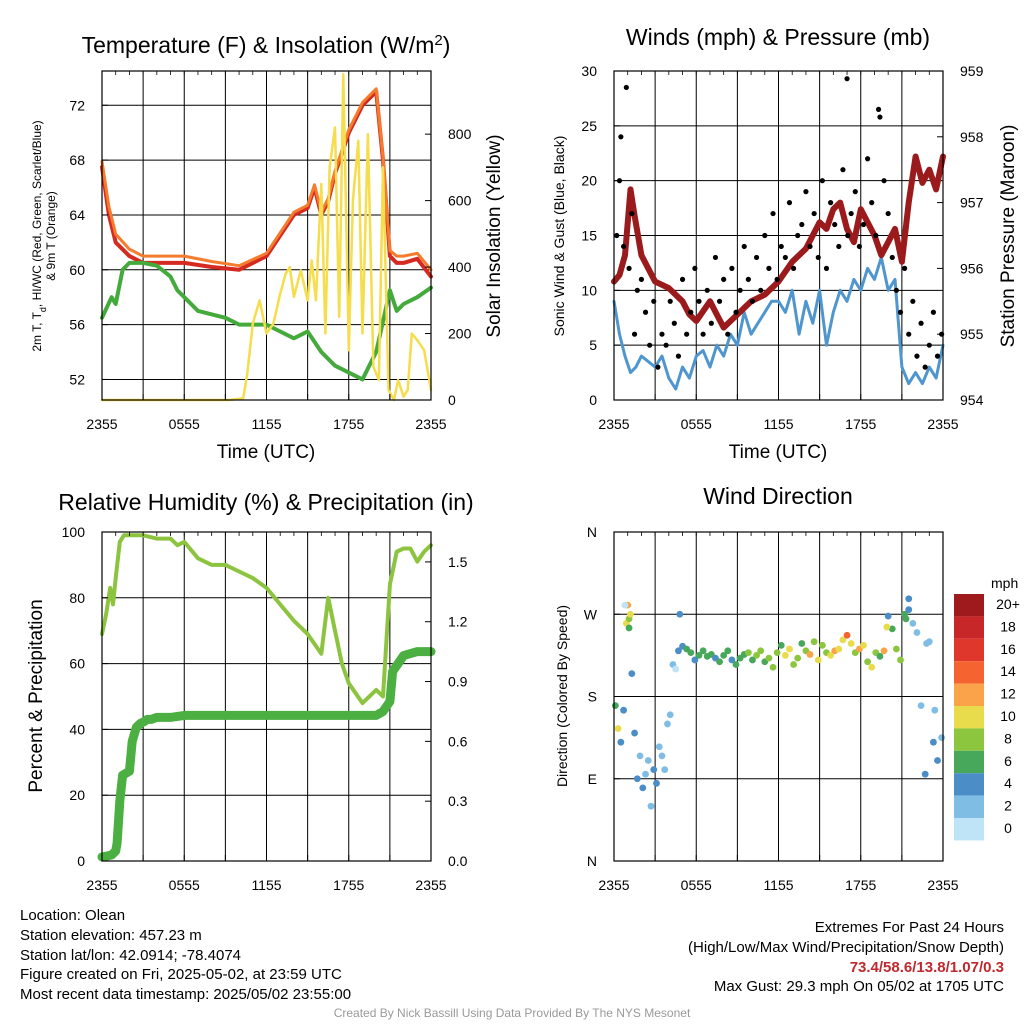 Image resolution: width=1024 pixels, height=1024 pixels. Describe the element at coordinates (1008, 649) in the screenshot. I see `colorbar-label: 16` at that location.